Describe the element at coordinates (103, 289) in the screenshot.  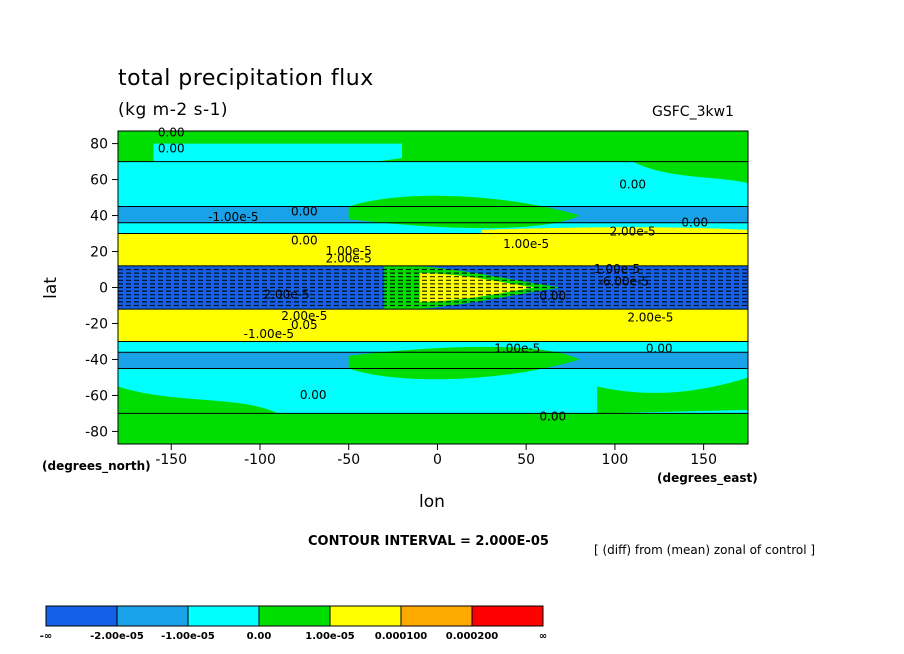
I see `y-tick-label: 0` at that location.